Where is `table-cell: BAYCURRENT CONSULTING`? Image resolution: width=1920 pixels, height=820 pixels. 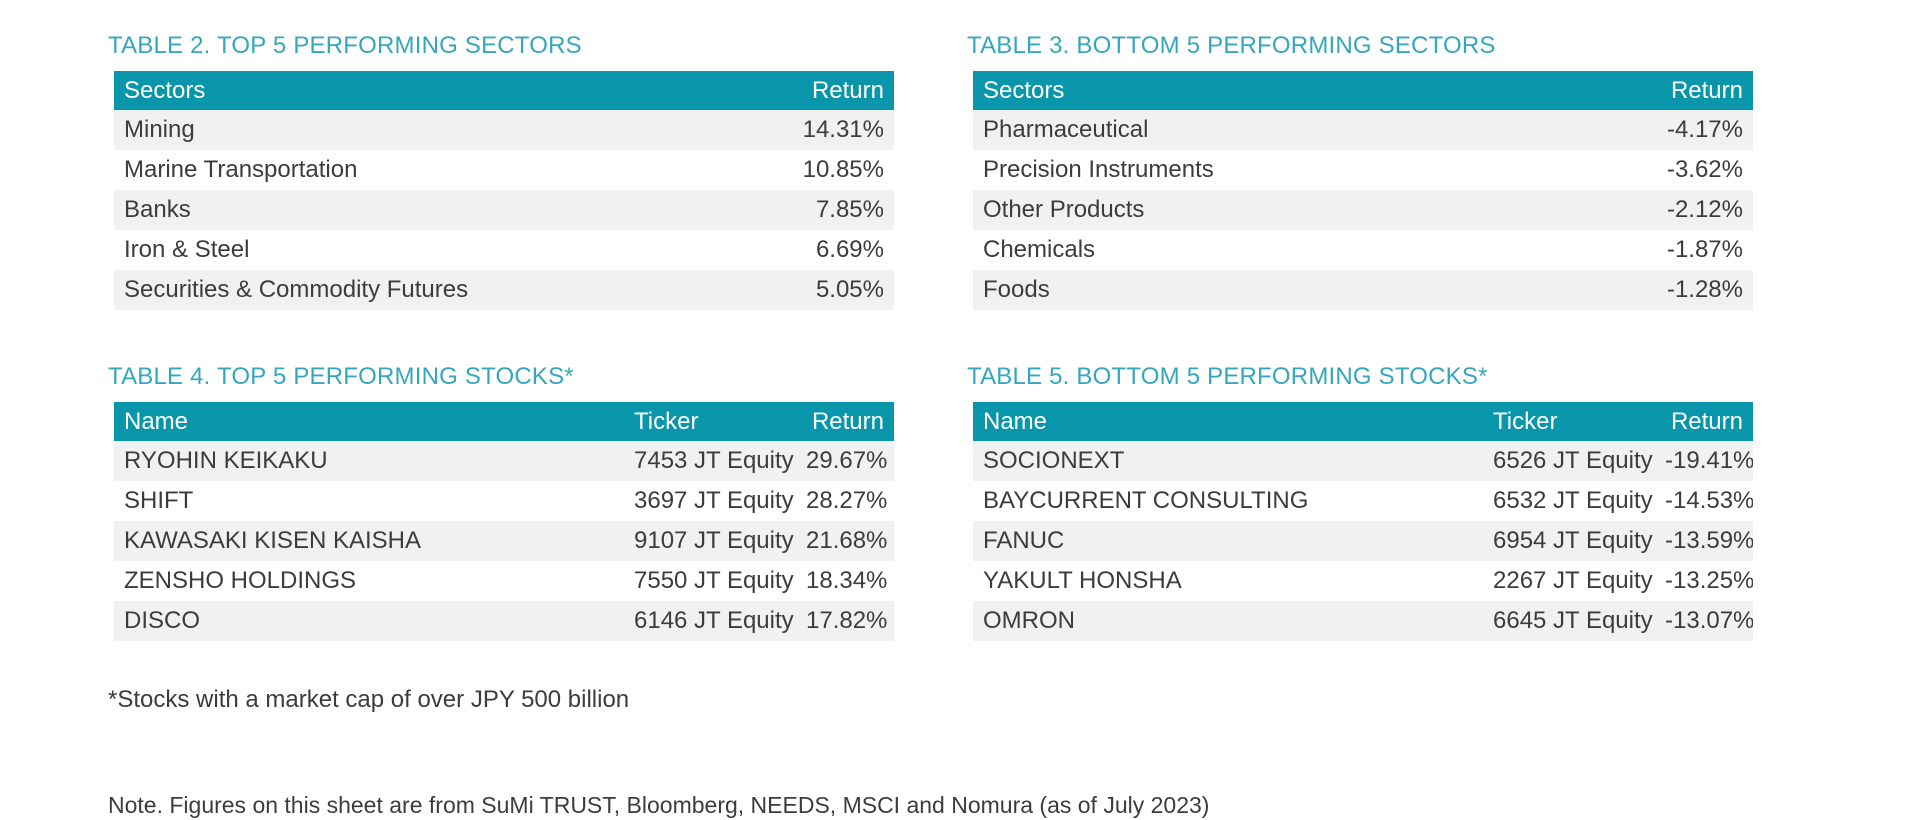
table-cell: BAYCURRENT CONSULTING is located at coordinates (1146, 500).